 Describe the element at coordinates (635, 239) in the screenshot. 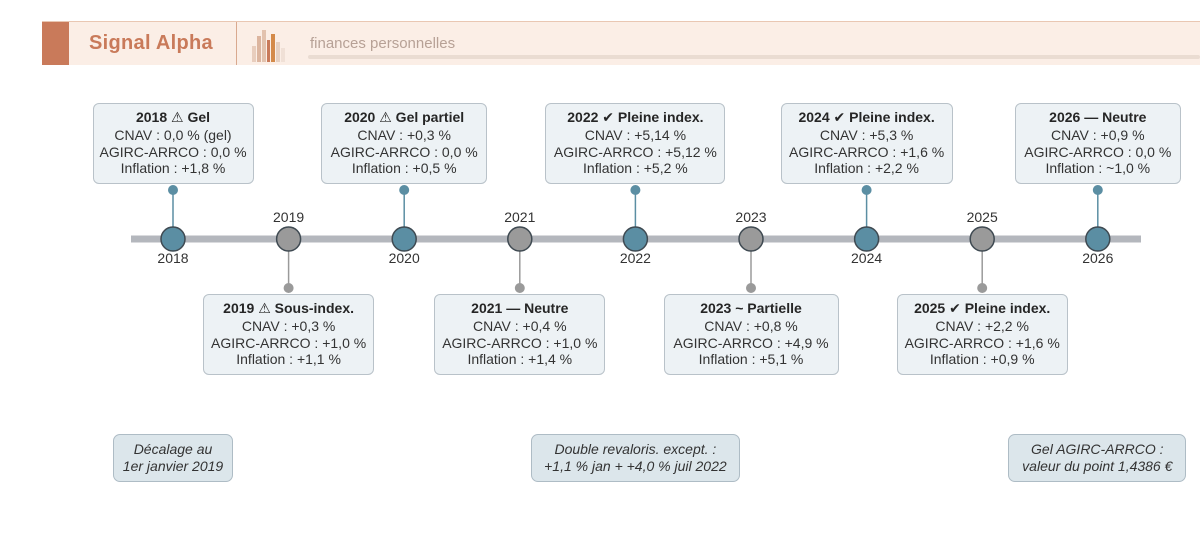

I see `timeline-node-2022` at that location.